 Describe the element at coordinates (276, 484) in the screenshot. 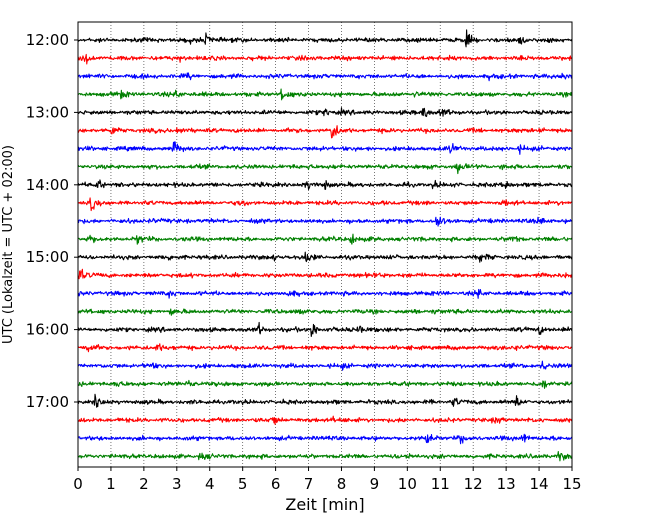

I see `x-tick-label: 6` at that location.